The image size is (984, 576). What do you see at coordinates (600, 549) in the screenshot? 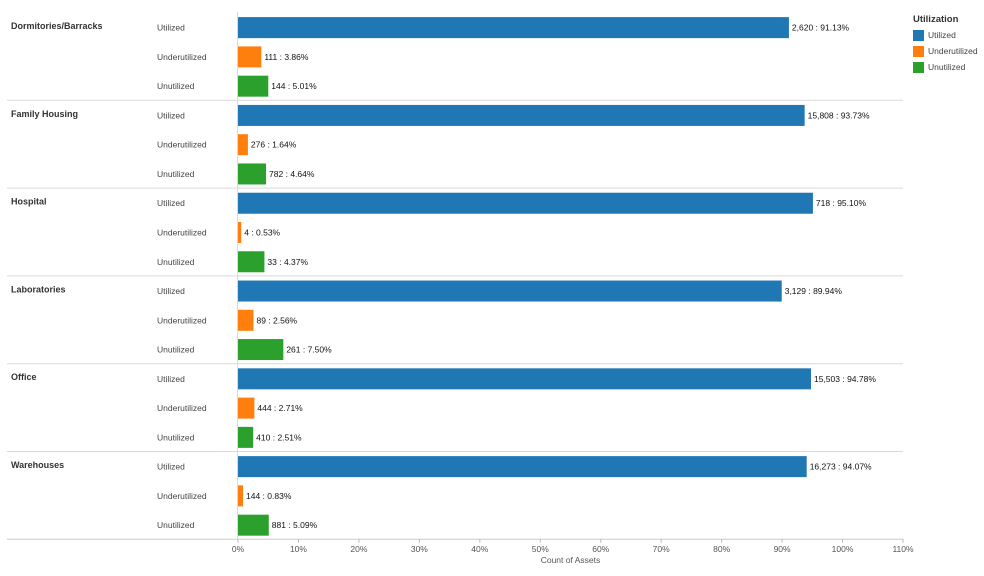
I see `x-tick-label: 60%` at bounding box center [600, 549].